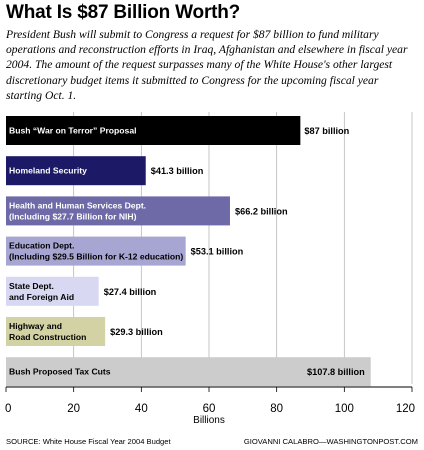 The height and width of the screenshot is (450, 424). I want to click on chart-title: What Is $87 Billion Worth?, so click(123, 12).